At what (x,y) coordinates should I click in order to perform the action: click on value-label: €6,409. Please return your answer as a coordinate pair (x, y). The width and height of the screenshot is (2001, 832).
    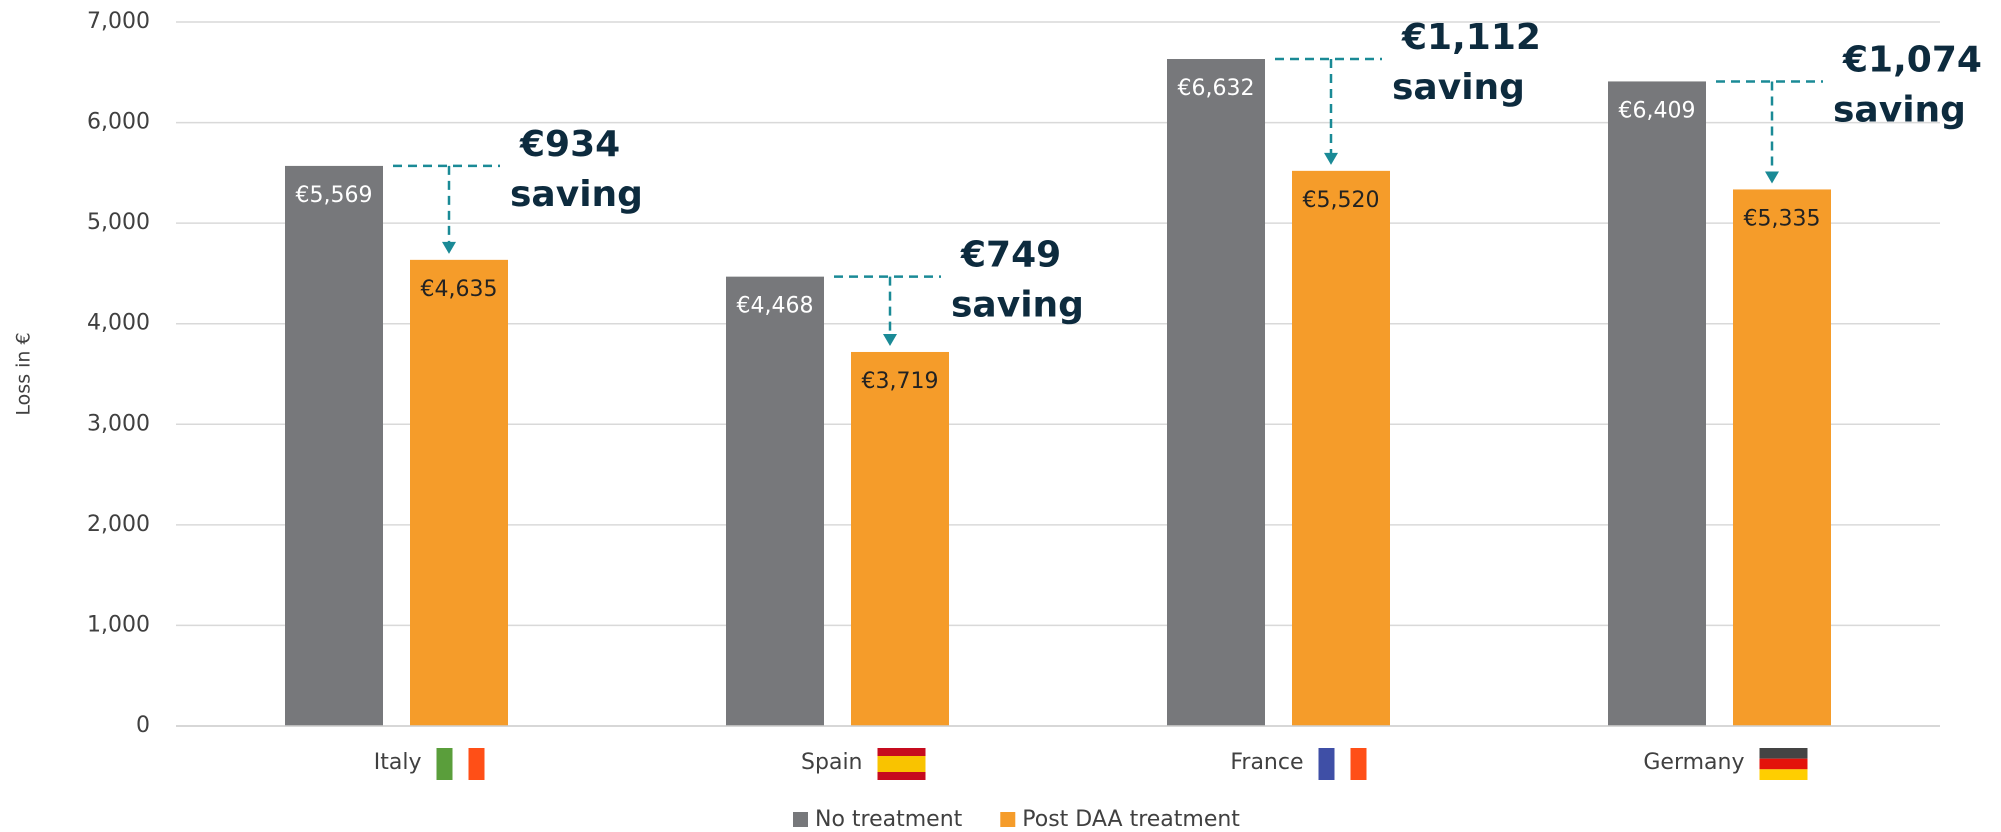
    Looking at the image, I should click on (1657, 110).